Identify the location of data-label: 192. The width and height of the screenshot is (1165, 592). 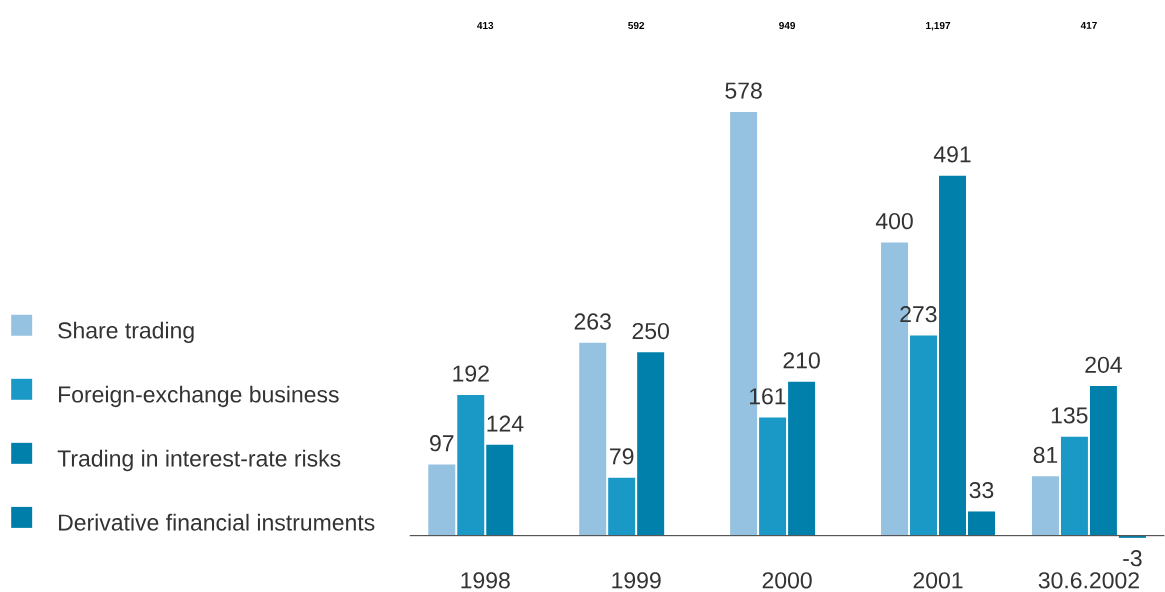
(471, 373).